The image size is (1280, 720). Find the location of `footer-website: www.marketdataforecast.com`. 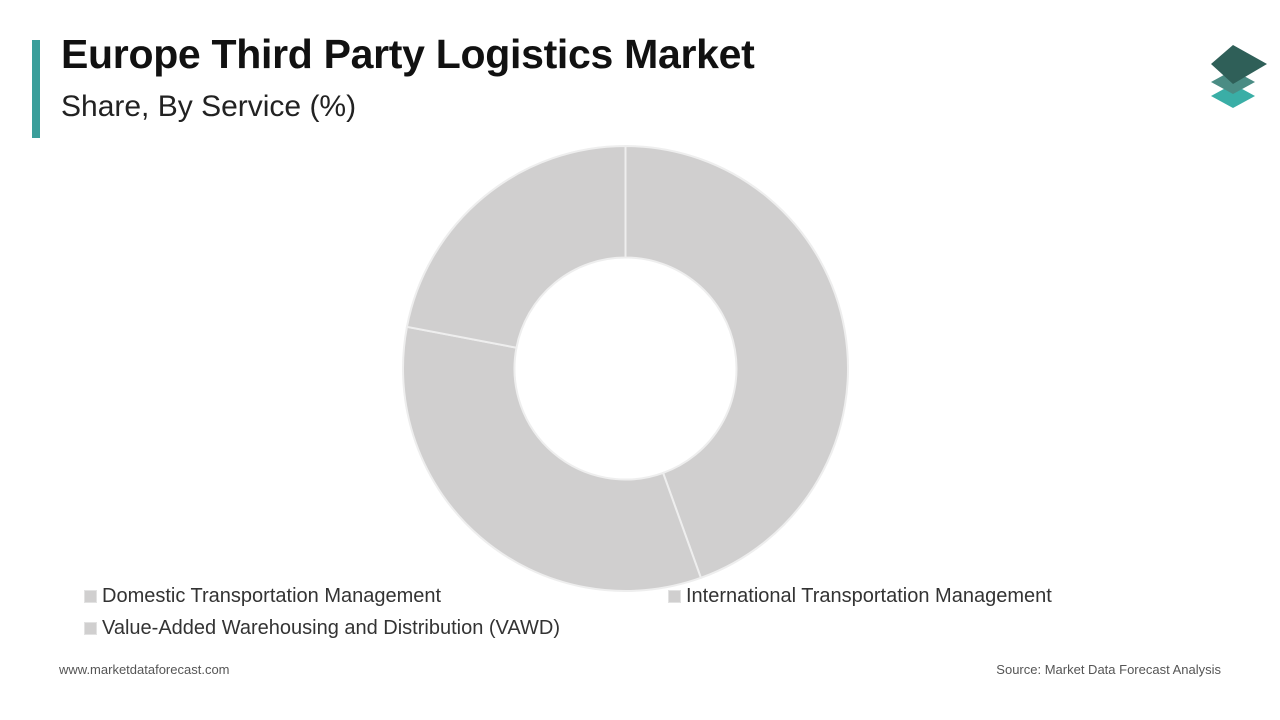

footer-website: www.marketdataforecast.com is located at coordinates (144, 669).